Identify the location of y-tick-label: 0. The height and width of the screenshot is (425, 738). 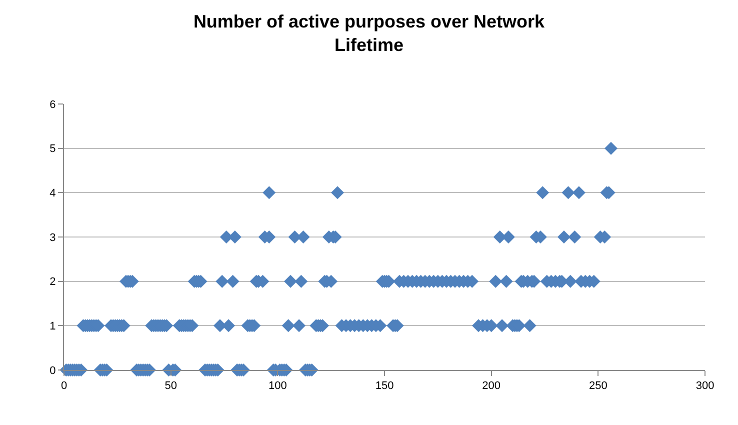
(53, 370).